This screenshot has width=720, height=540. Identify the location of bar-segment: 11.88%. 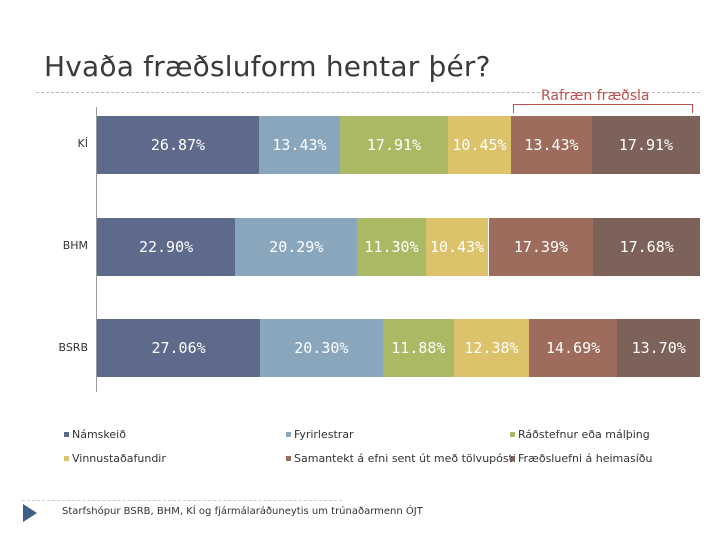
(418, 348).